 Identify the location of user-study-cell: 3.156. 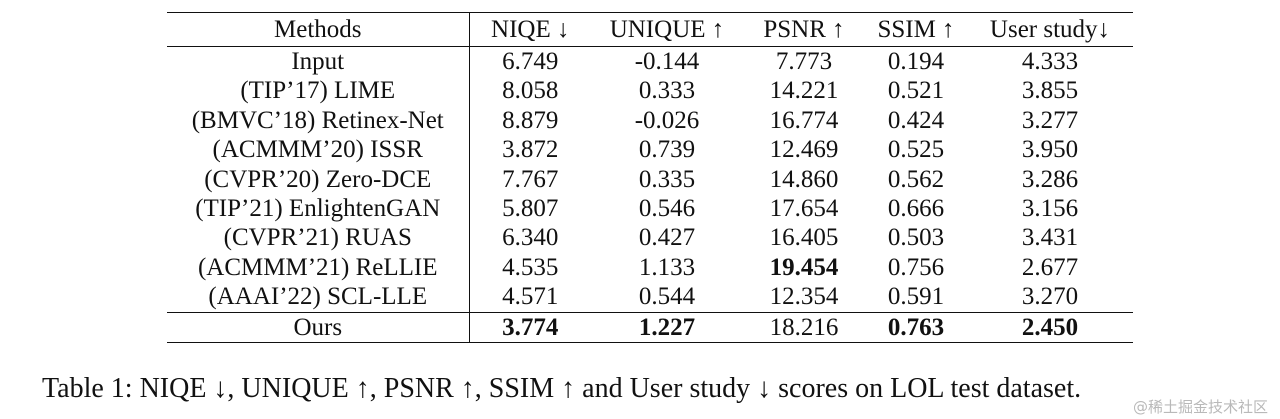
(1050, 209).